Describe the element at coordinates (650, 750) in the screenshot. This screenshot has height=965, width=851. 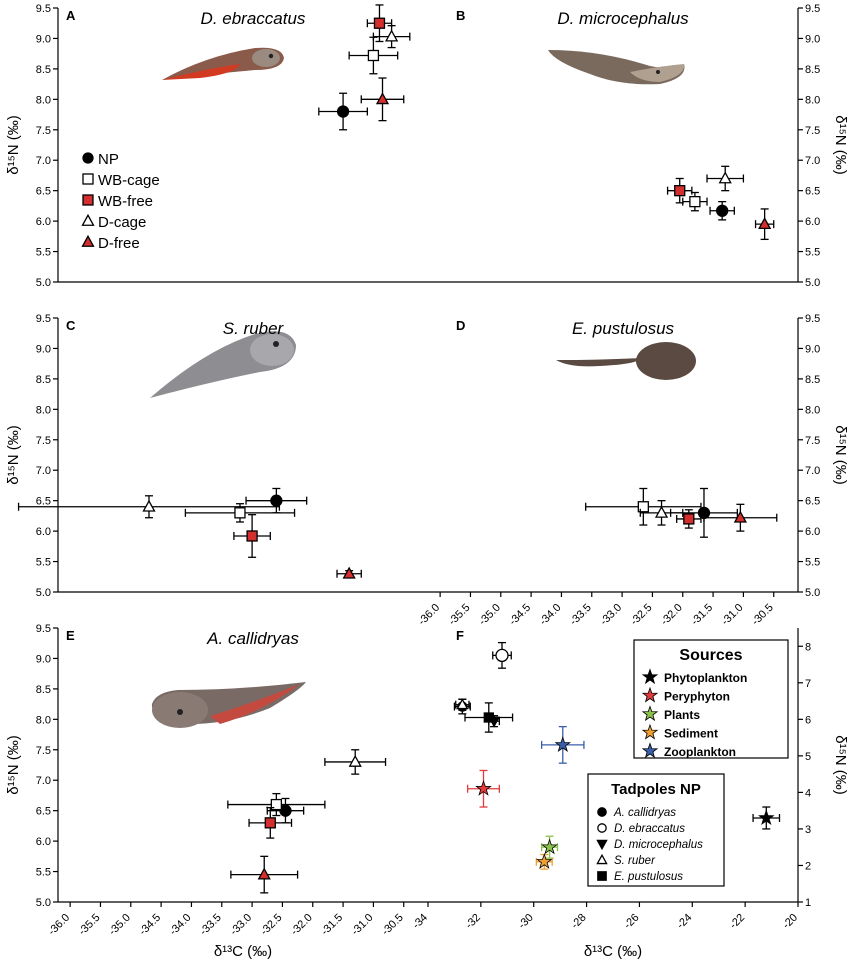
I see `sources-legend-marker-Zooplankton` at that location.